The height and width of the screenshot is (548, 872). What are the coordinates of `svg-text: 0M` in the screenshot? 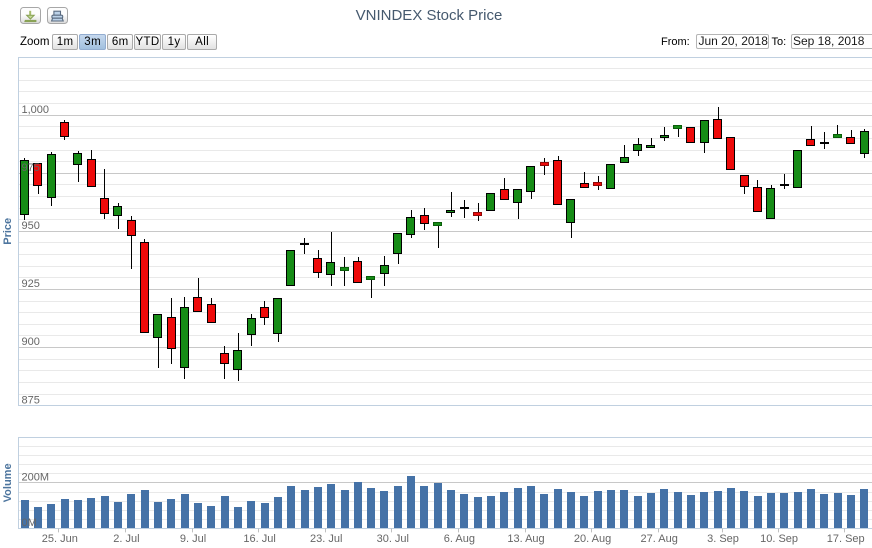 It's located at (29, 523).